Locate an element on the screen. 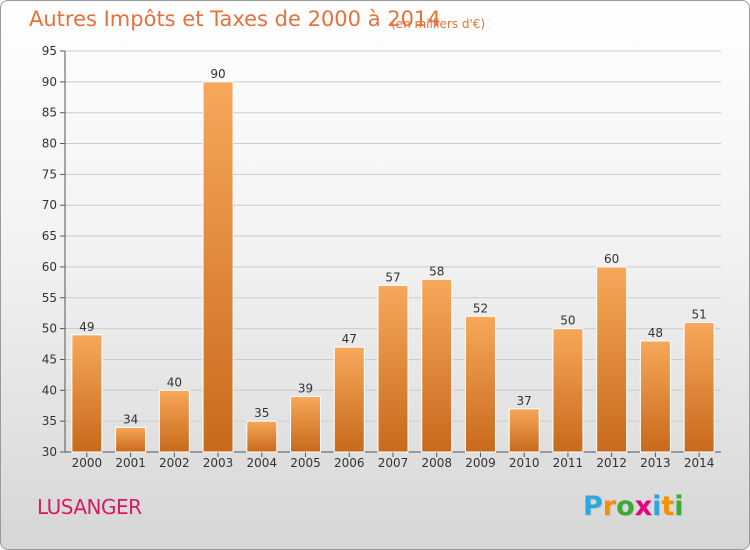 The height and width of the screenshot is (550, 750). bar-2012 is located at coordinates (612, 359).